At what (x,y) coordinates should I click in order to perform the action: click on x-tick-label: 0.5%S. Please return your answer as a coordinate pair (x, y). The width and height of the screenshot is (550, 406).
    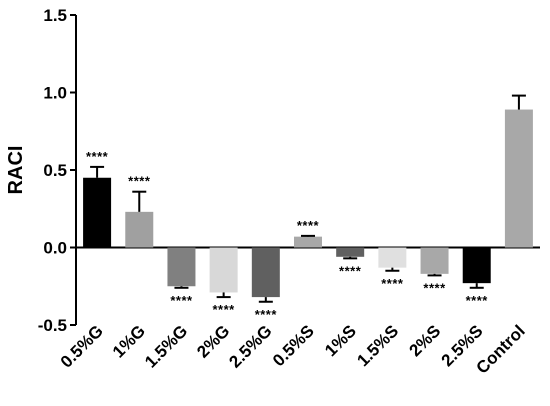
    Looking at the image, I should click on (293, 345).